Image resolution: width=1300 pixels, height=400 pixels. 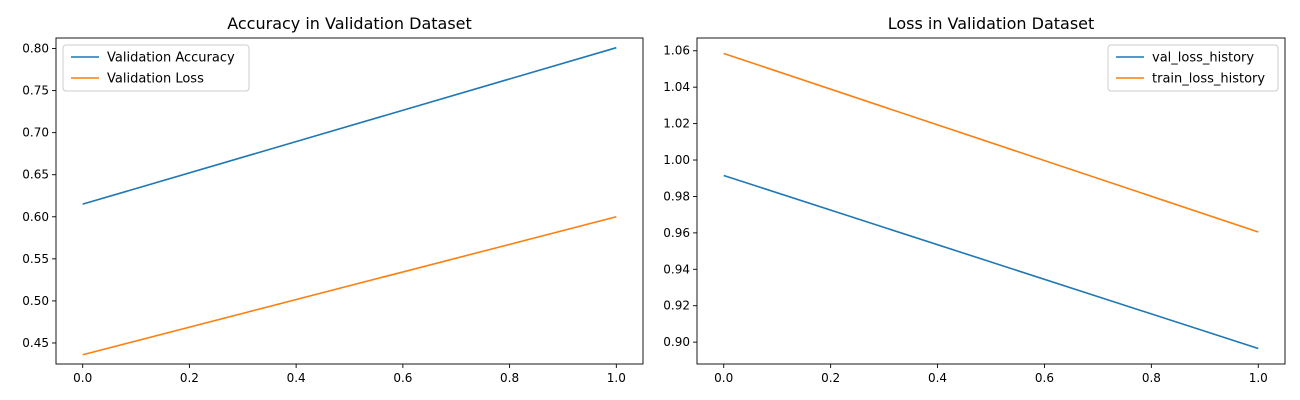 What do you see at coordinates (35, 217) in the screenshot?
I see `y-tick-label: 0.60` at bounding box center [35, 217].